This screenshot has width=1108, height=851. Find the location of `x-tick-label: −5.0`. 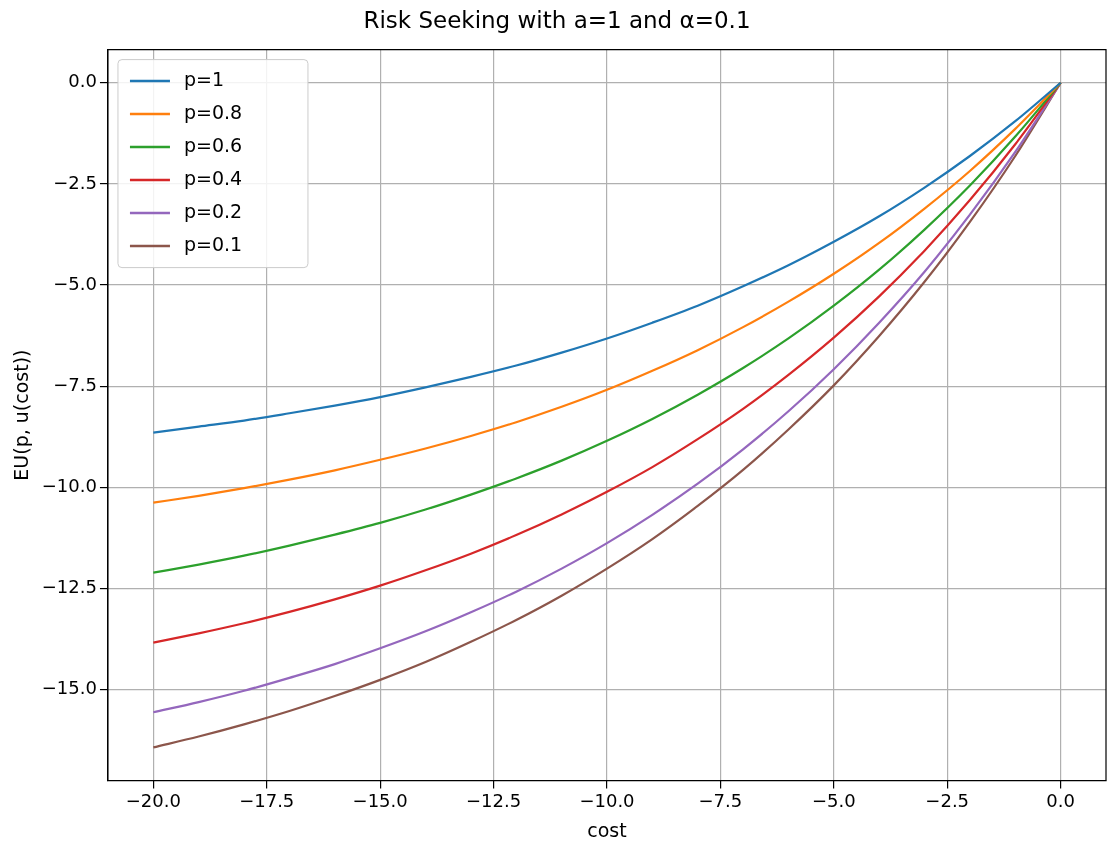

x-tick-label: −5.0 is located at coordinates (833, 801).